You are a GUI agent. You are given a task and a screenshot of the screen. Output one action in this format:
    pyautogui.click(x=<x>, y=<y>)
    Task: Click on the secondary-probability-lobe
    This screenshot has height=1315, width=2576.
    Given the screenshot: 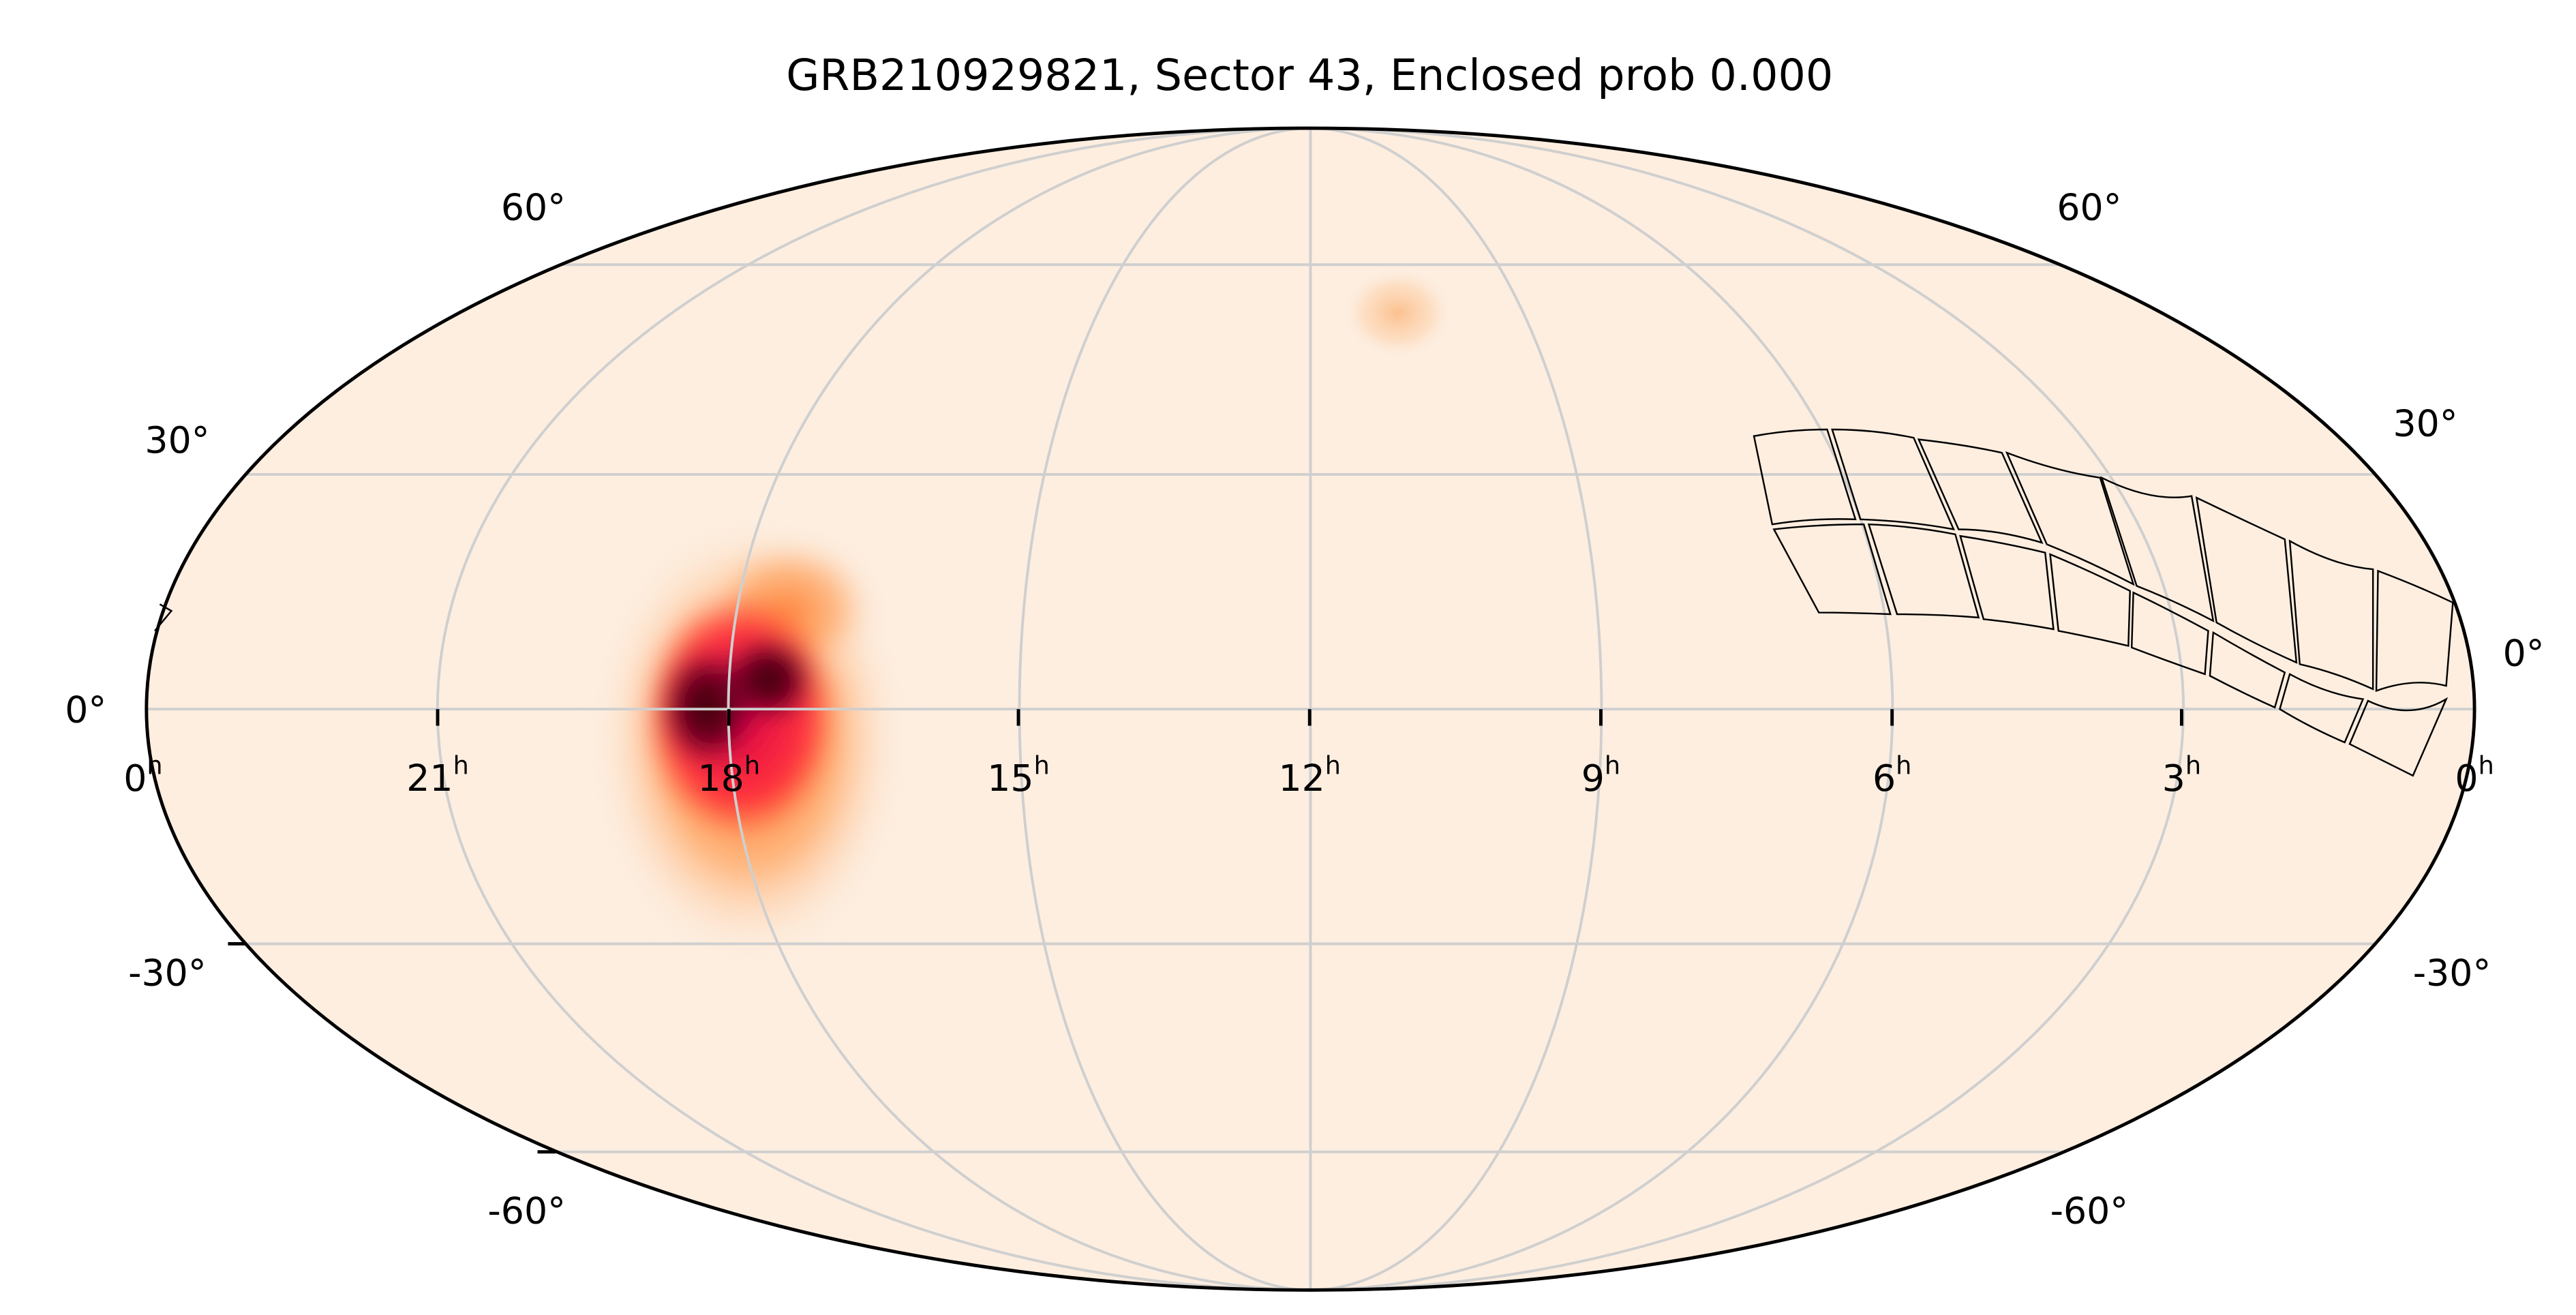 What is the action you would take?
    pyautogui.click(x=1398, y=313)
    